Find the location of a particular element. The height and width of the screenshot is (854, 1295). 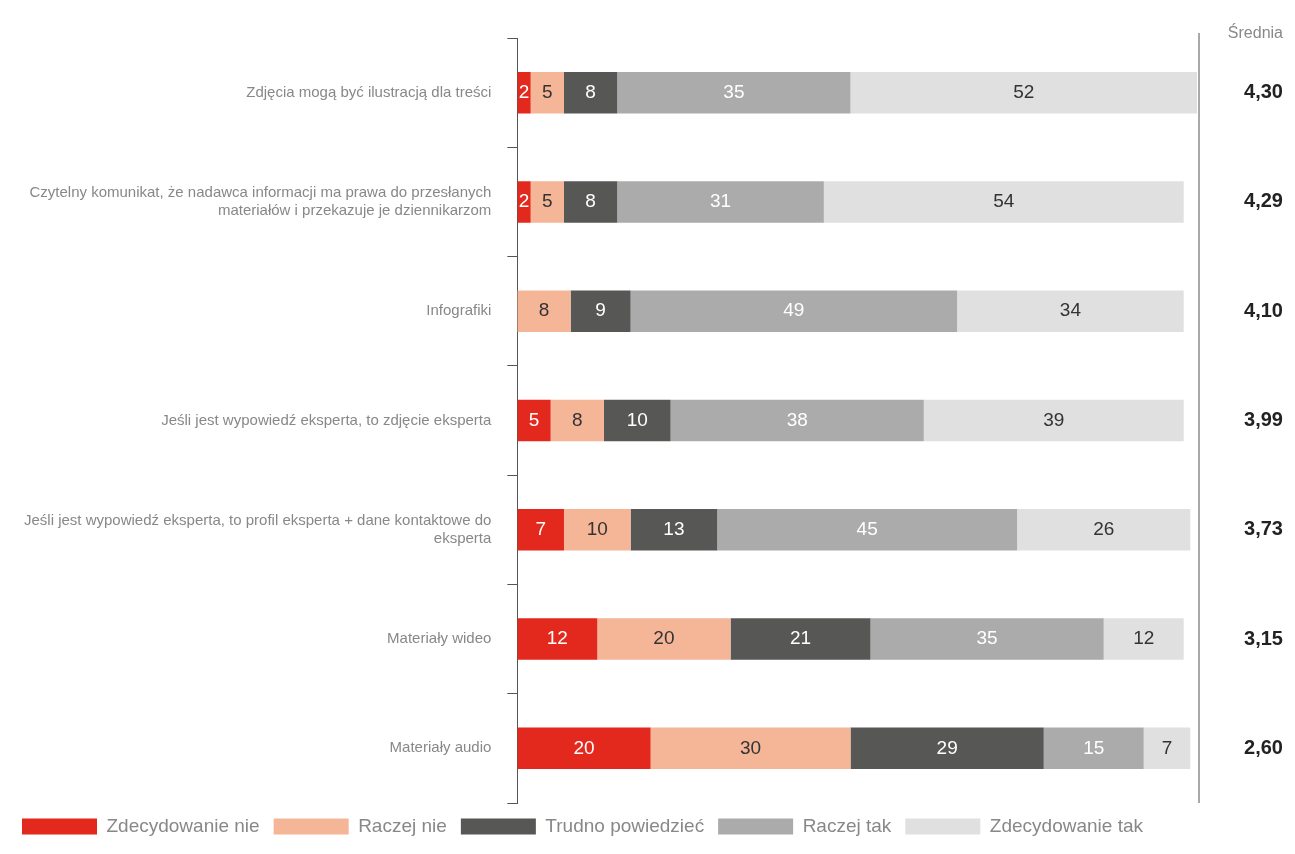

data-label: 31 is located at coordinates (721, 201).